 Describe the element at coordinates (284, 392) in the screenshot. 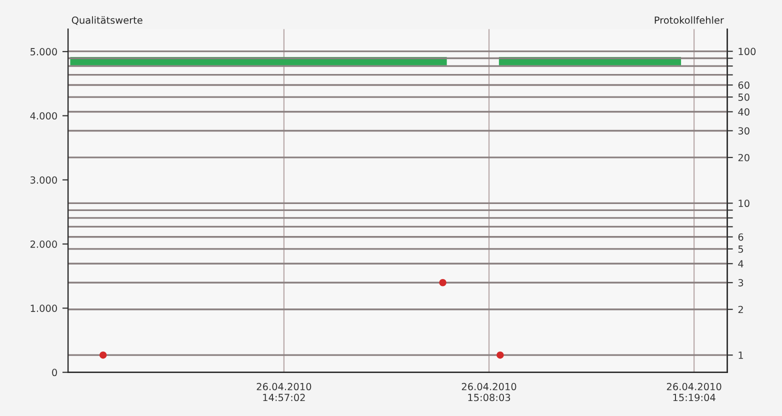

I see `x-tick-label: 26.04.2010 14:57:02` at that location.